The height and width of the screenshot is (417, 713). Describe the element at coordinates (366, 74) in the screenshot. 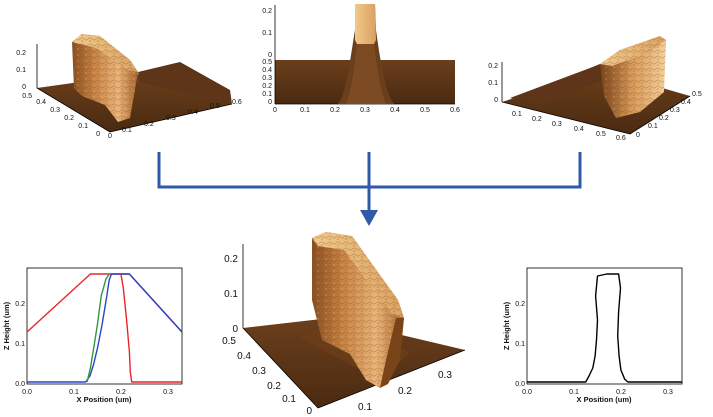

I see `tc-peak-shade` at that location.